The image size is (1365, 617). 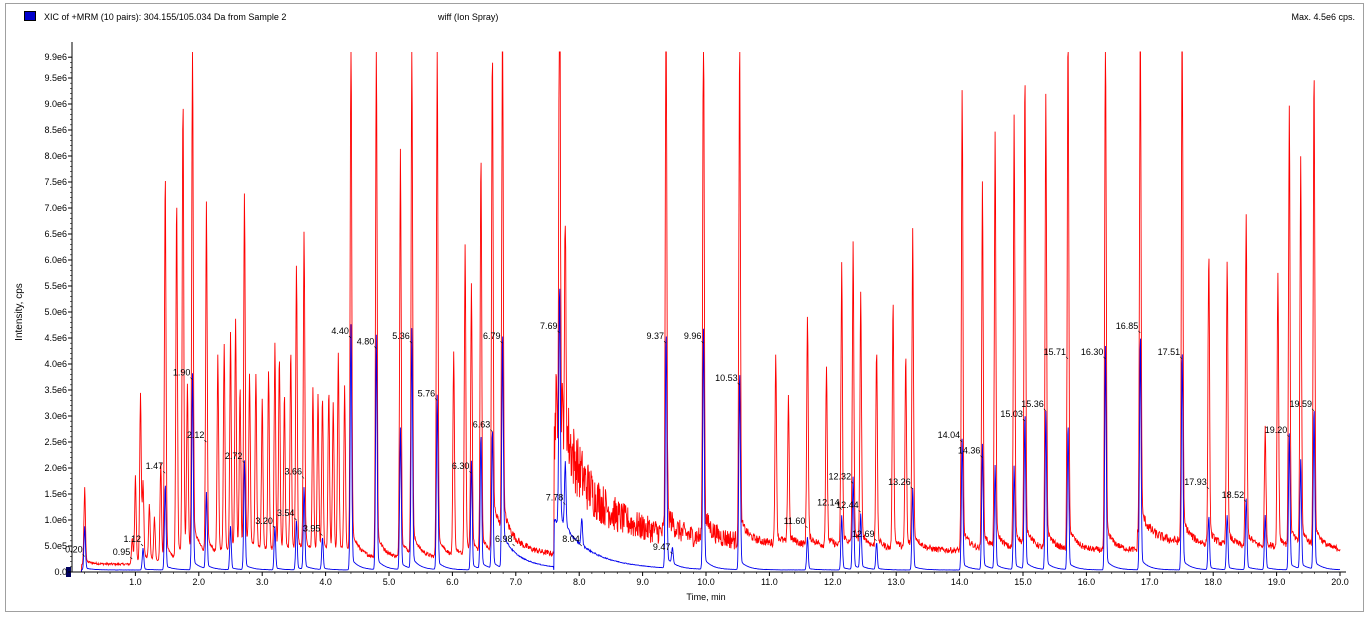 What do you see at coordinates (828, 503) in the screenshot?
I see `peak-label: 12.14` at bounding box center [828, 503].